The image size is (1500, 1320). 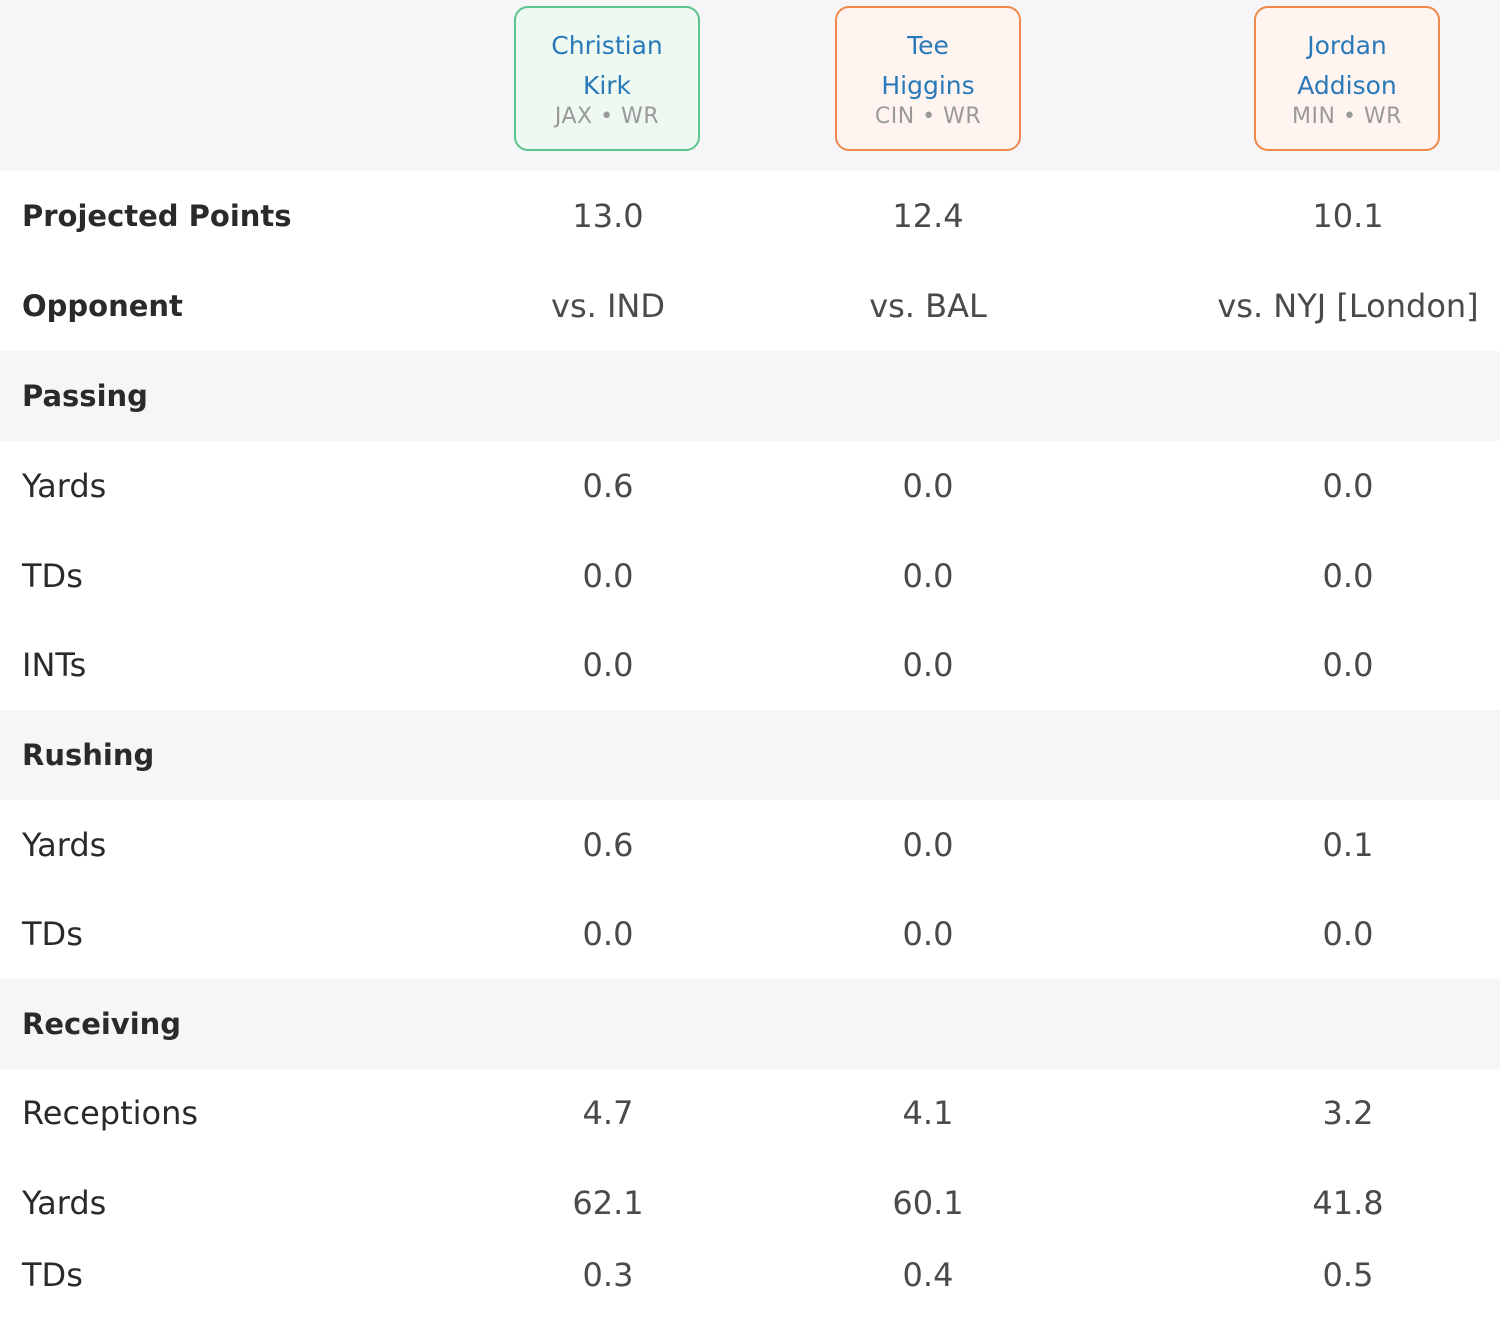 What do you see at coordinates (928, 306) in the screenshot?
I see `value-cell: vs. BAL` at bounding box center [928, 306].